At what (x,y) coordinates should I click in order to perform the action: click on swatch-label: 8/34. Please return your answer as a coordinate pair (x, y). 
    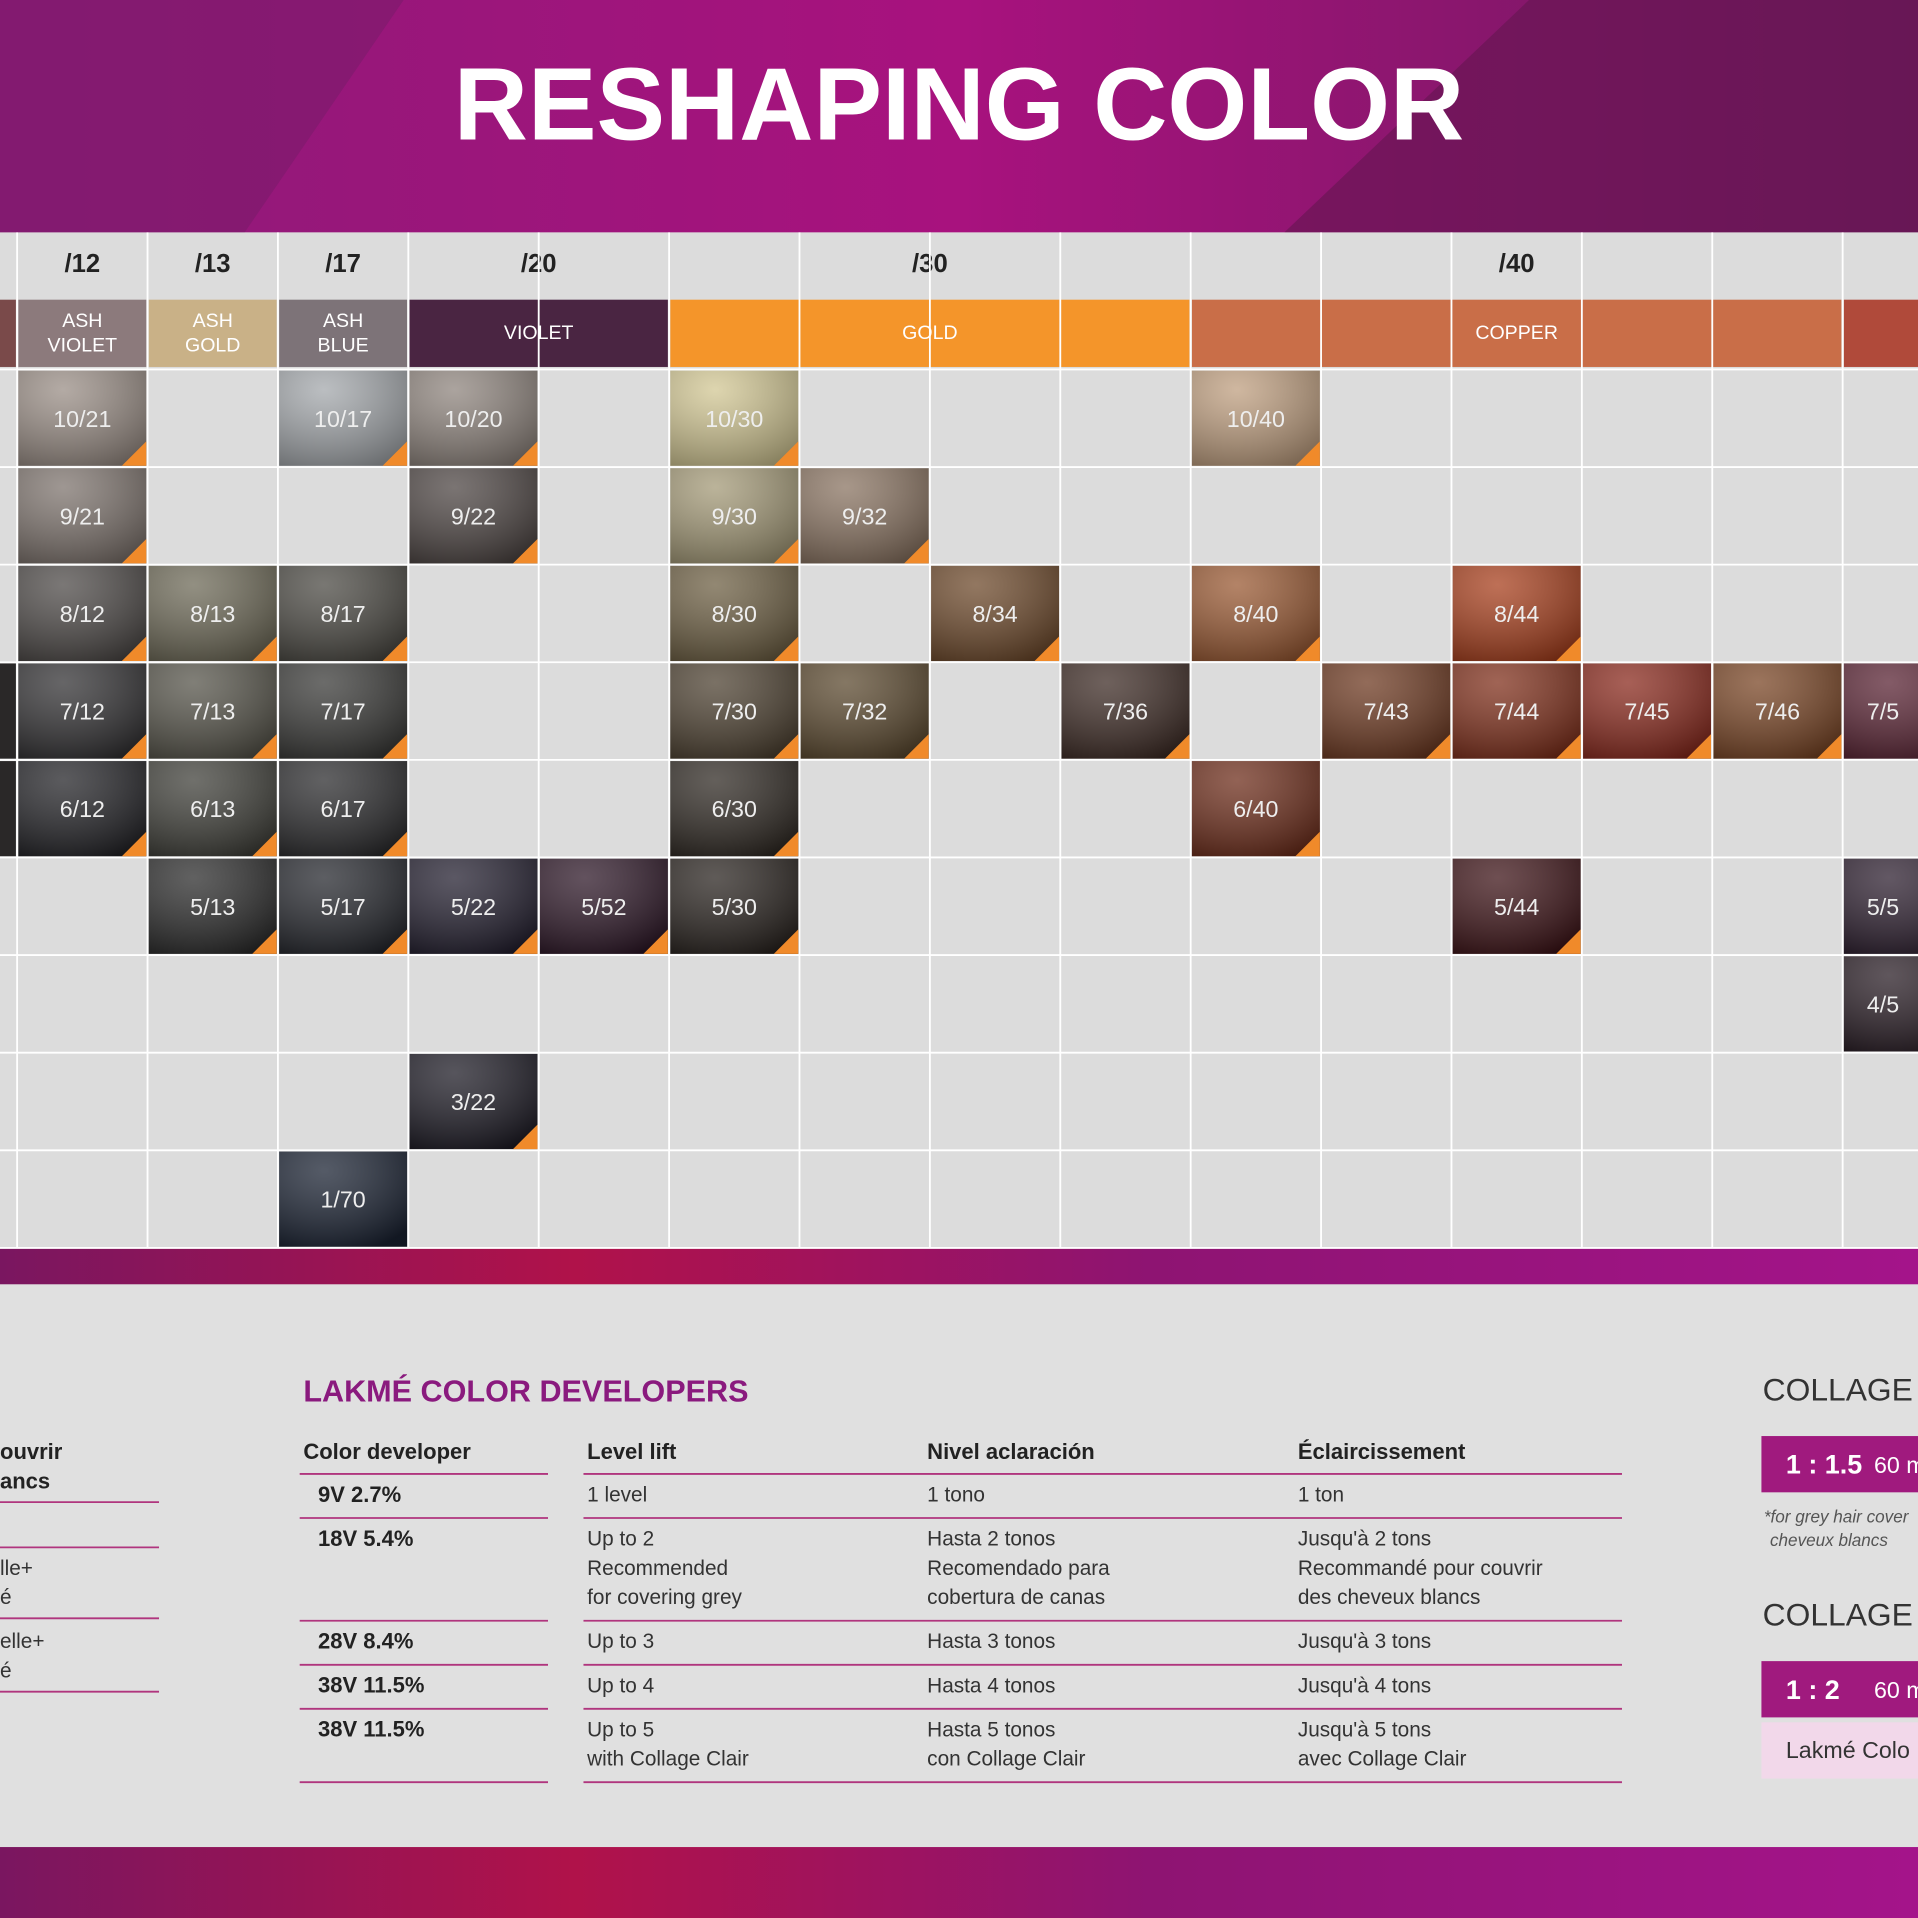
    Looking at the image, I should click on (994, 614).